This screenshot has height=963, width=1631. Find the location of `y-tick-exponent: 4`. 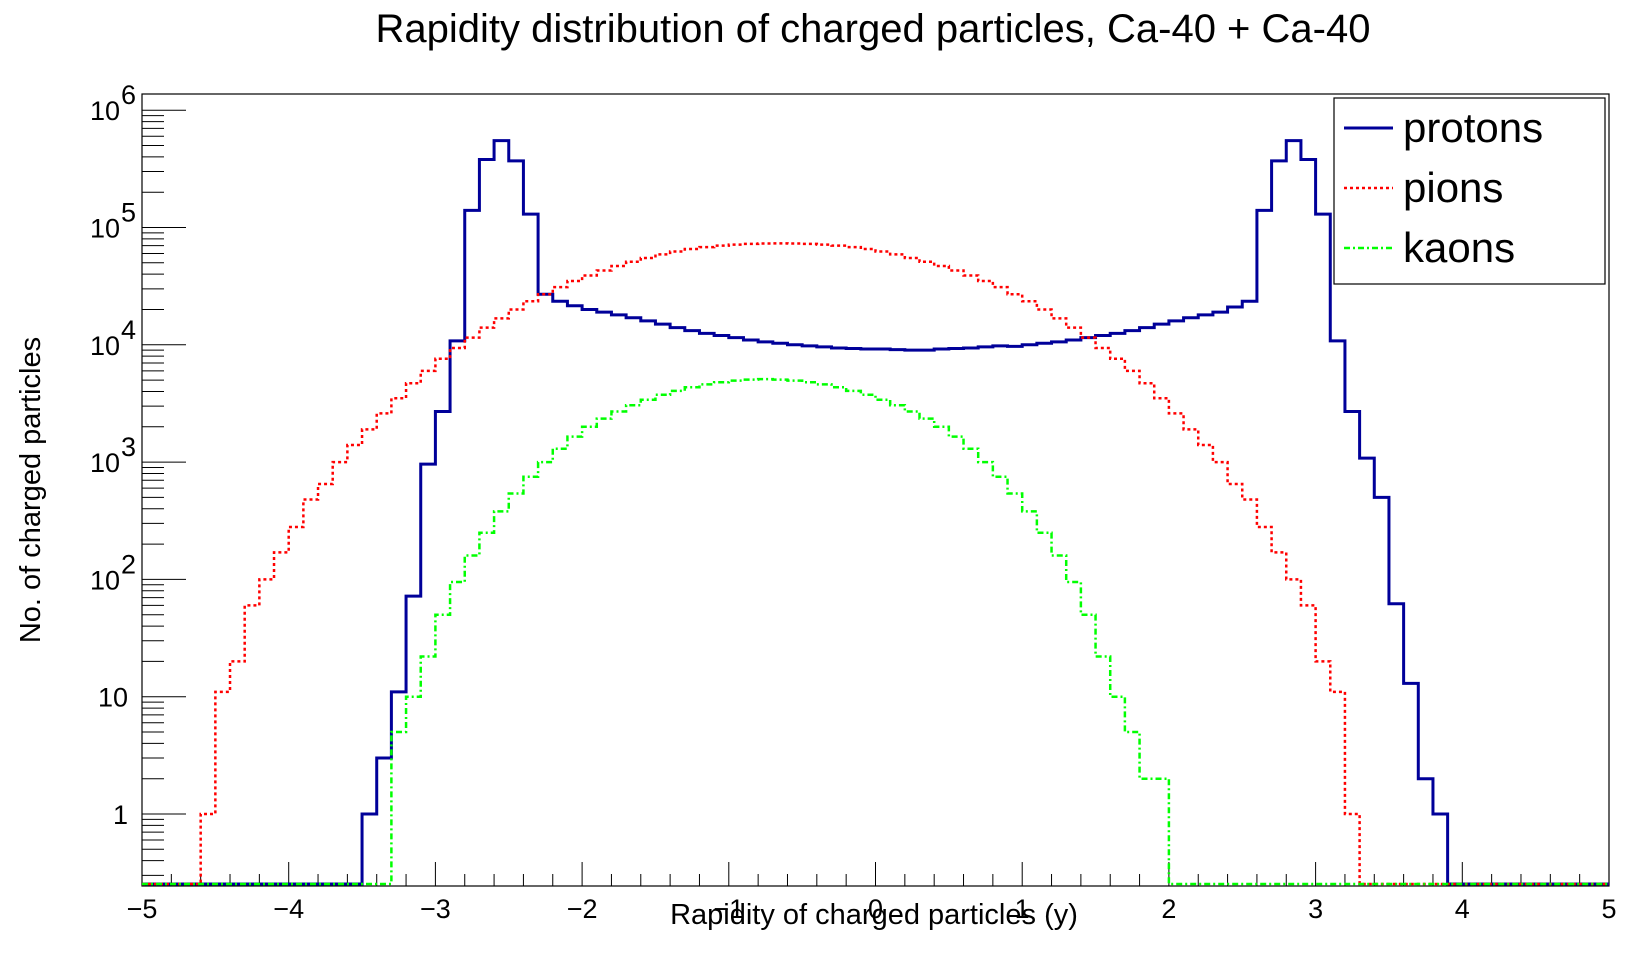

y-tick-exponent: 4 is located at coordinates (128, 330).